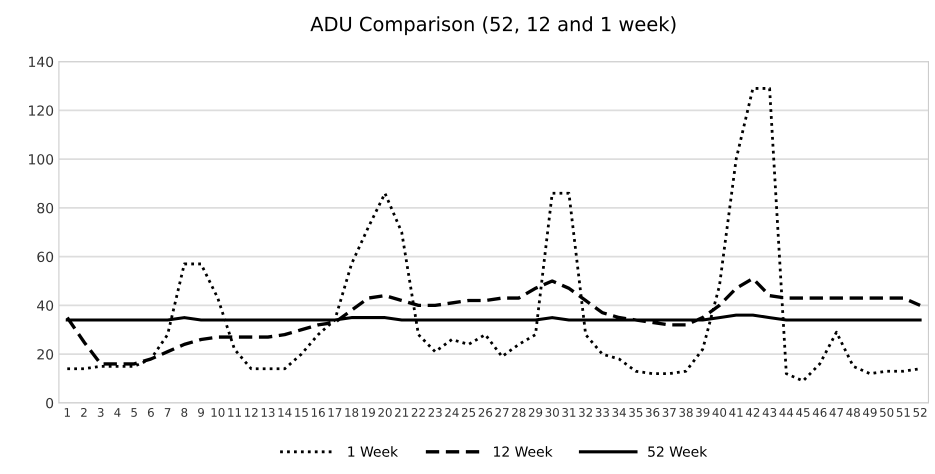  What do you see at coordinates (903, 412) in the screenshot?
I see `x-tick-label: 51` at bounding box center [903, 412].